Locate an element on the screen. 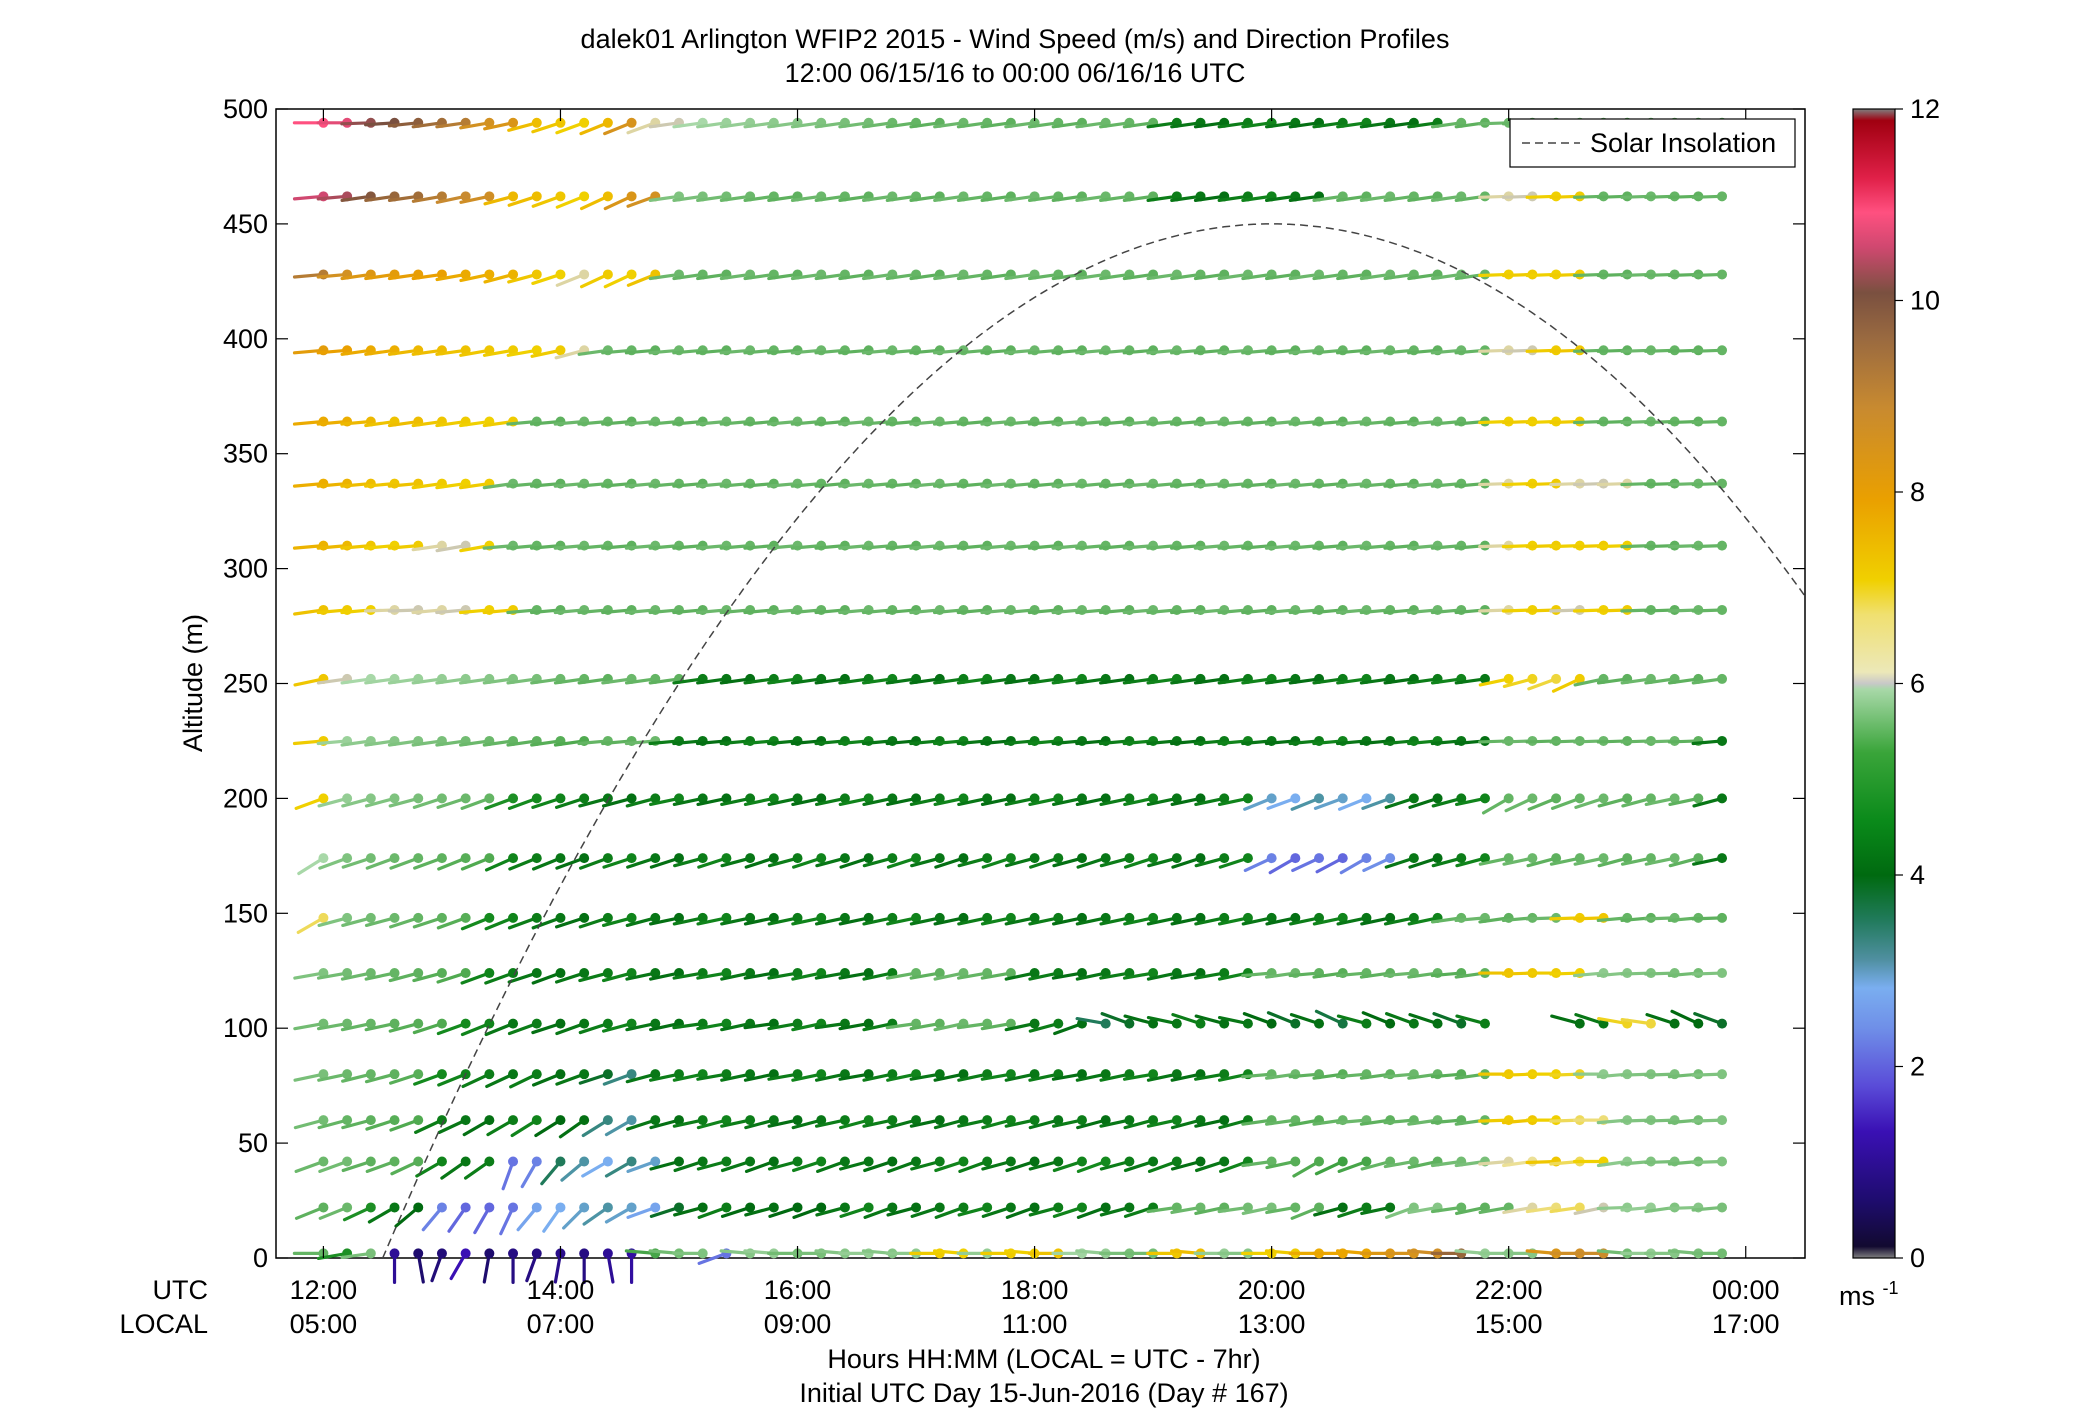  colorbar-unit-exponent: -1 is located at coordinates (1891, 1288).